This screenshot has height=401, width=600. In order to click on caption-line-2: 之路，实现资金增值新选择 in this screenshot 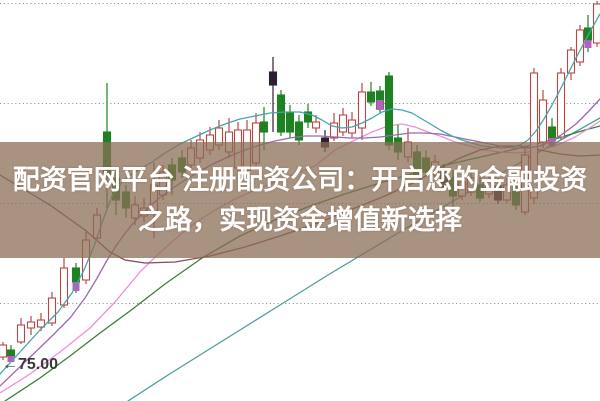, I will do `click(300, 220)`.